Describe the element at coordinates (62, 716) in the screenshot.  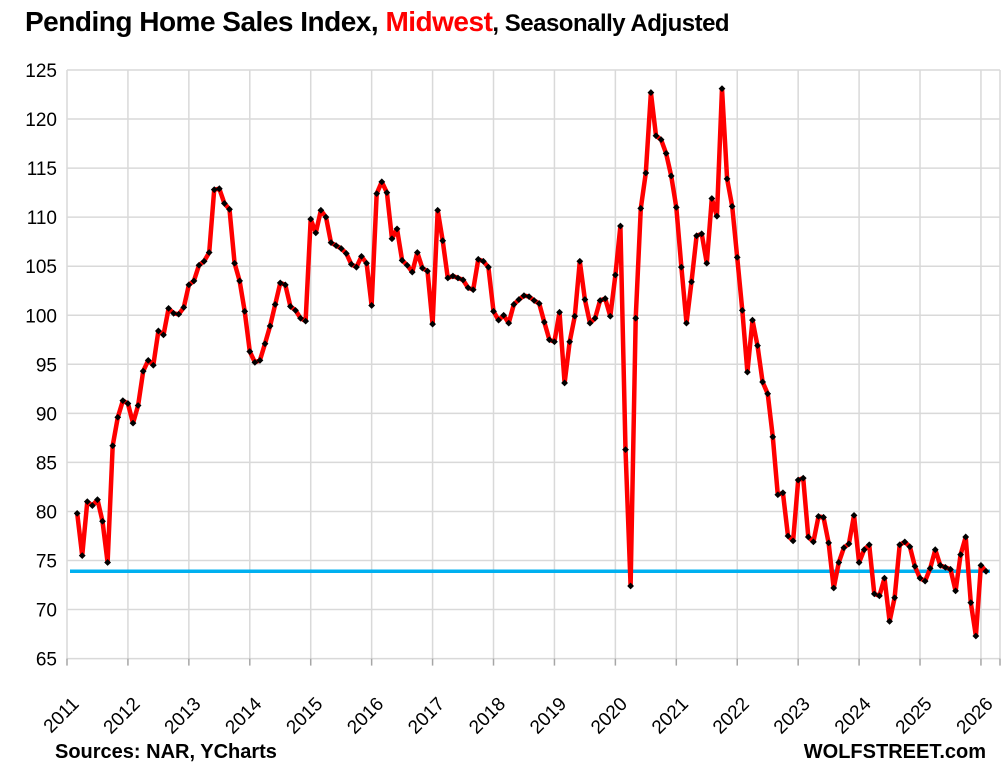
I see `x-axis-tick-label: 2011` at that location.